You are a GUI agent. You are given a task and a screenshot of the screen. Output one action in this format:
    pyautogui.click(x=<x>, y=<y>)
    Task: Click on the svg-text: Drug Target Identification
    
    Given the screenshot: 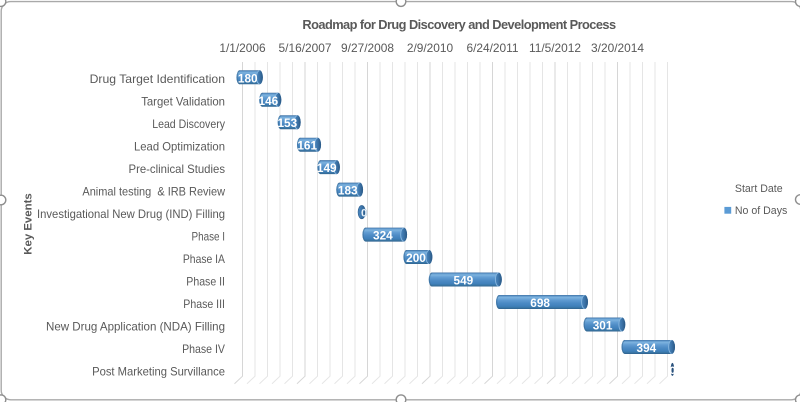 What is the action you would take?
    pyautogui.click(x=157, y=79)
    